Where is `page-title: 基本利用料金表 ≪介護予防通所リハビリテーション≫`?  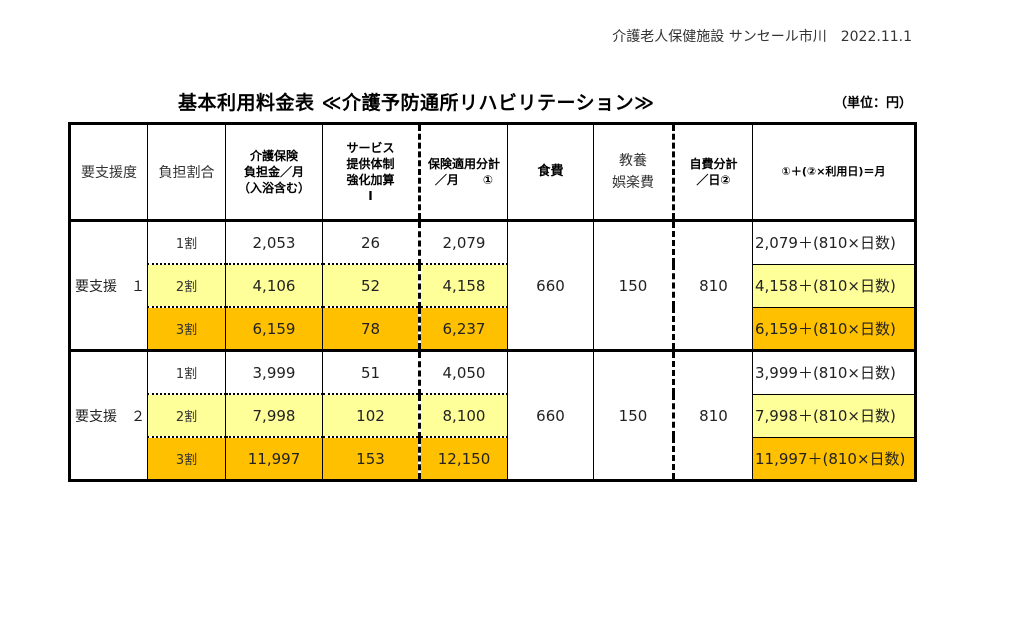
page-title: 基本利用料金表 ≪介護予防通所リハビリテーション≫ is located at coordinates (416, 103).